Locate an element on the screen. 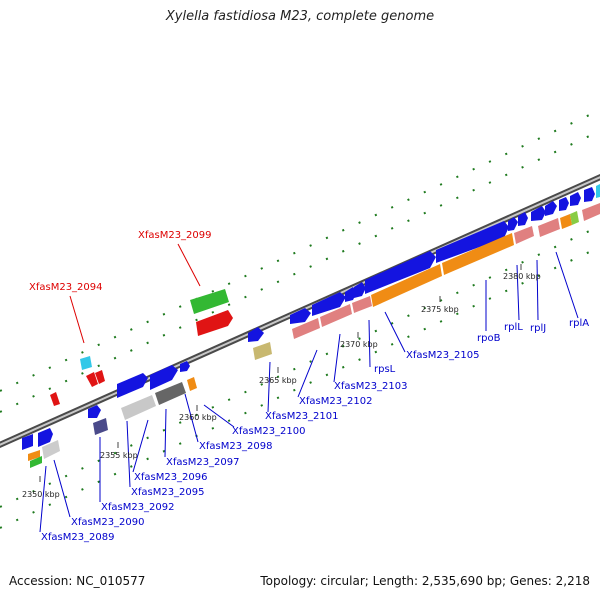 The image size is (600, 600). gene-j-pseudo is located at coordinates (549, 227).